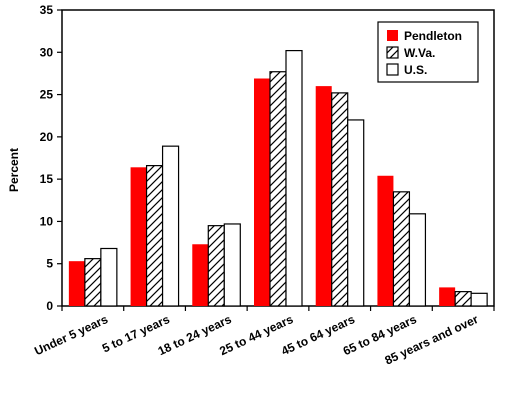 The image size is (506, 399). What do you see at coordinates (71, 335) in the screenshot?
I see `x-tick-label: Under 5 years` at bounding box center [71, 335].